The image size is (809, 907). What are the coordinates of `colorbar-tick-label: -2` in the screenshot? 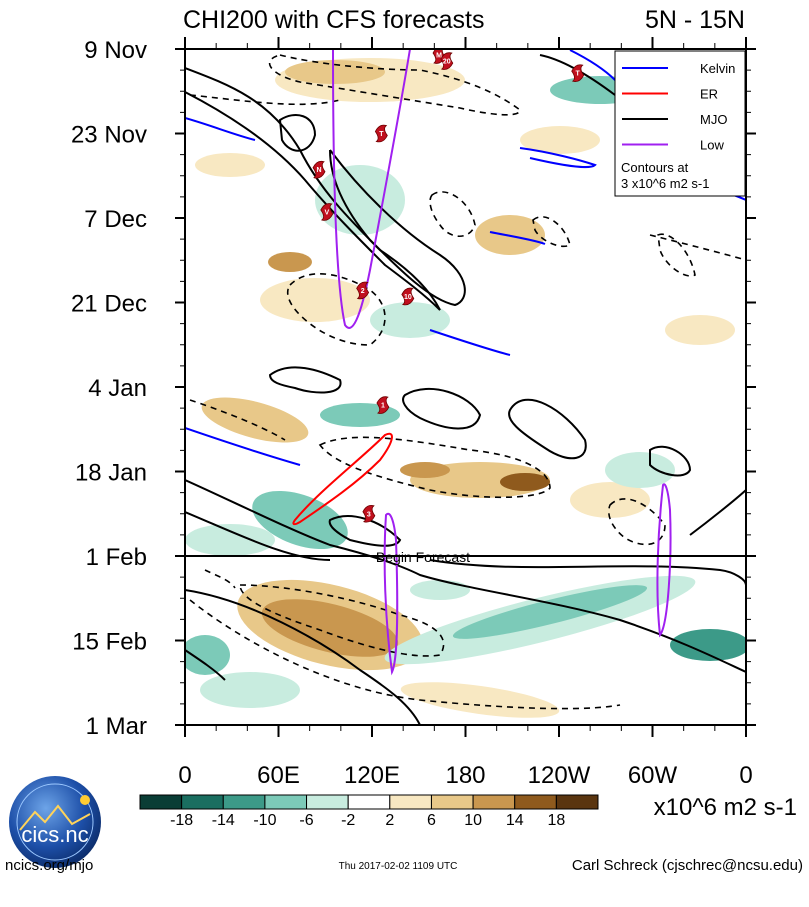 It's located at (348, 820).